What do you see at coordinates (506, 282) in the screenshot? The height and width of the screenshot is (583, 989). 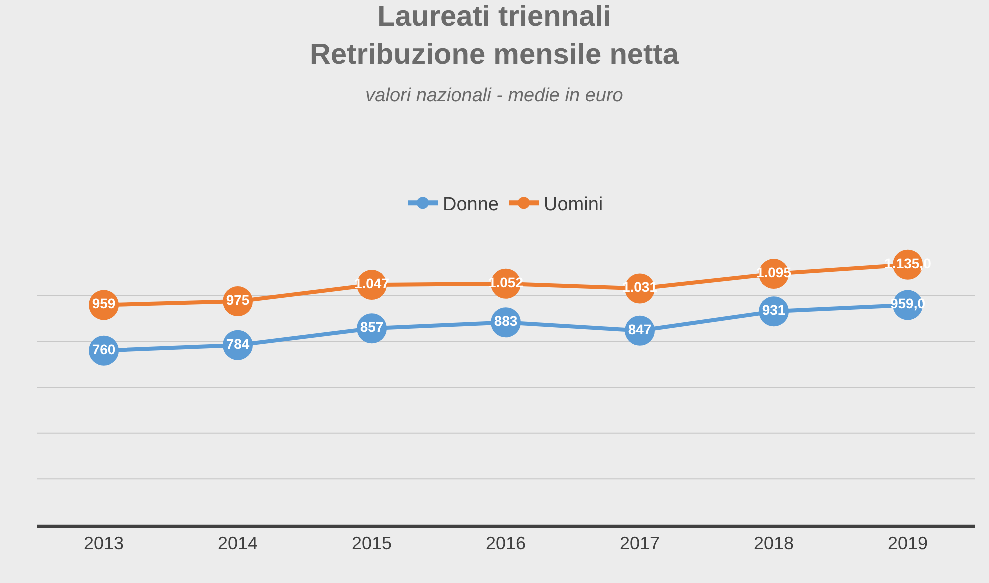 I see `data-label: 1.052` at bounding box center [506, 282].